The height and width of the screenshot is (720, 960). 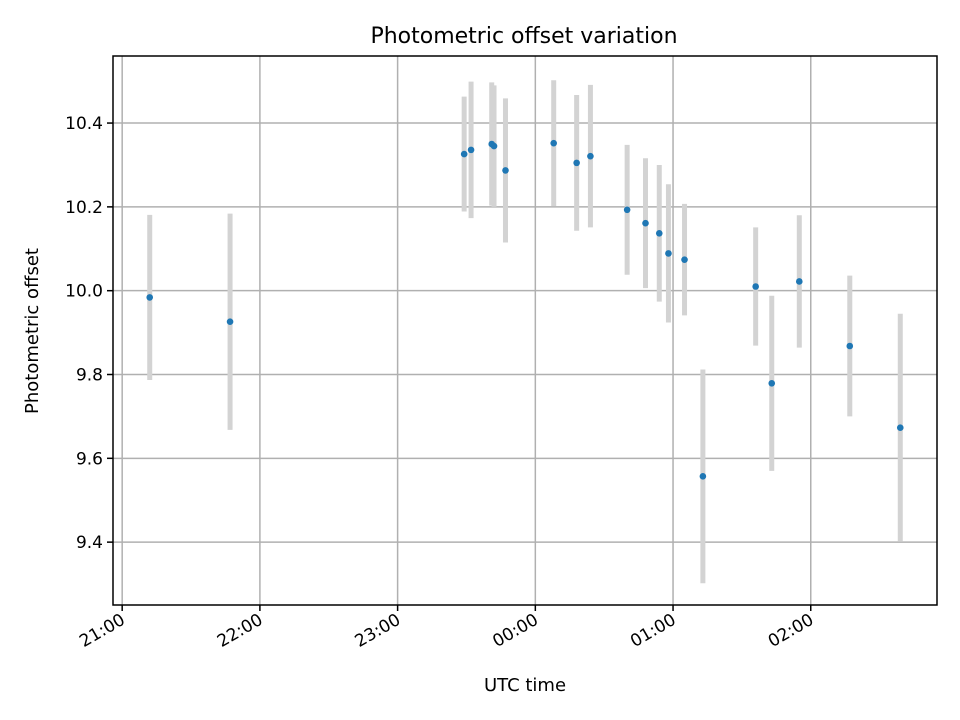 I want to click on x-tick-label: 22:00, so click(x=240, y=631).